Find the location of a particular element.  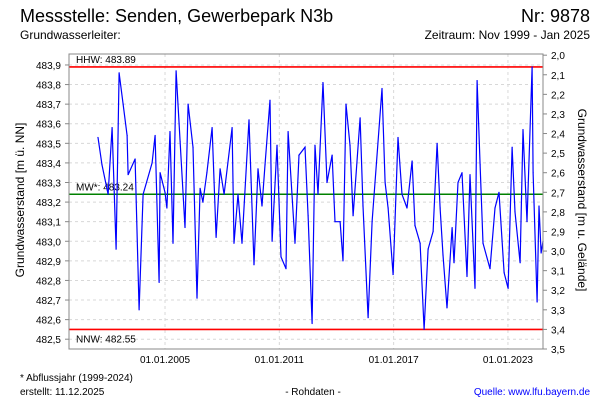

y2-tick-label: 3,5 is located at coordinates (558, 350).